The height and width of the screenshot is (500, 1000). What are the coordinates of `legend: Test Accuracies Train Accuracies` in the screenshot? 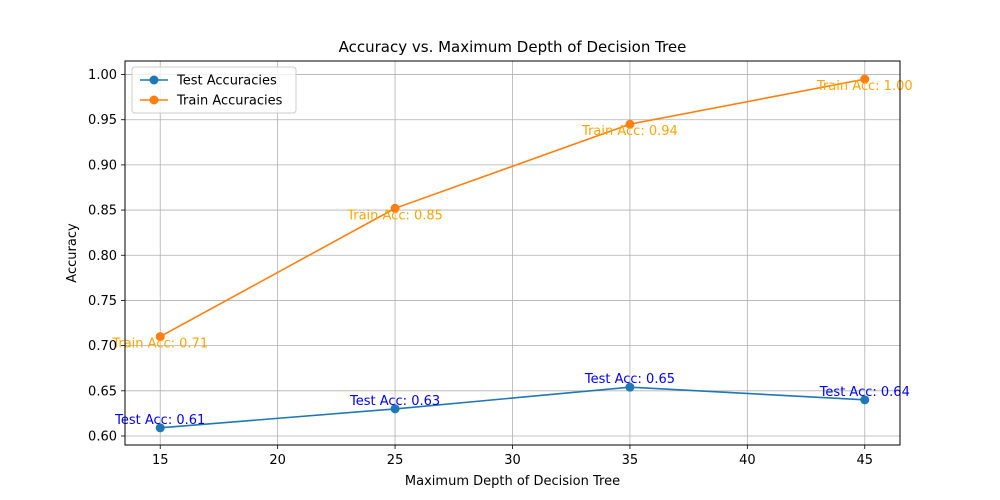 It's located at (214, 90).